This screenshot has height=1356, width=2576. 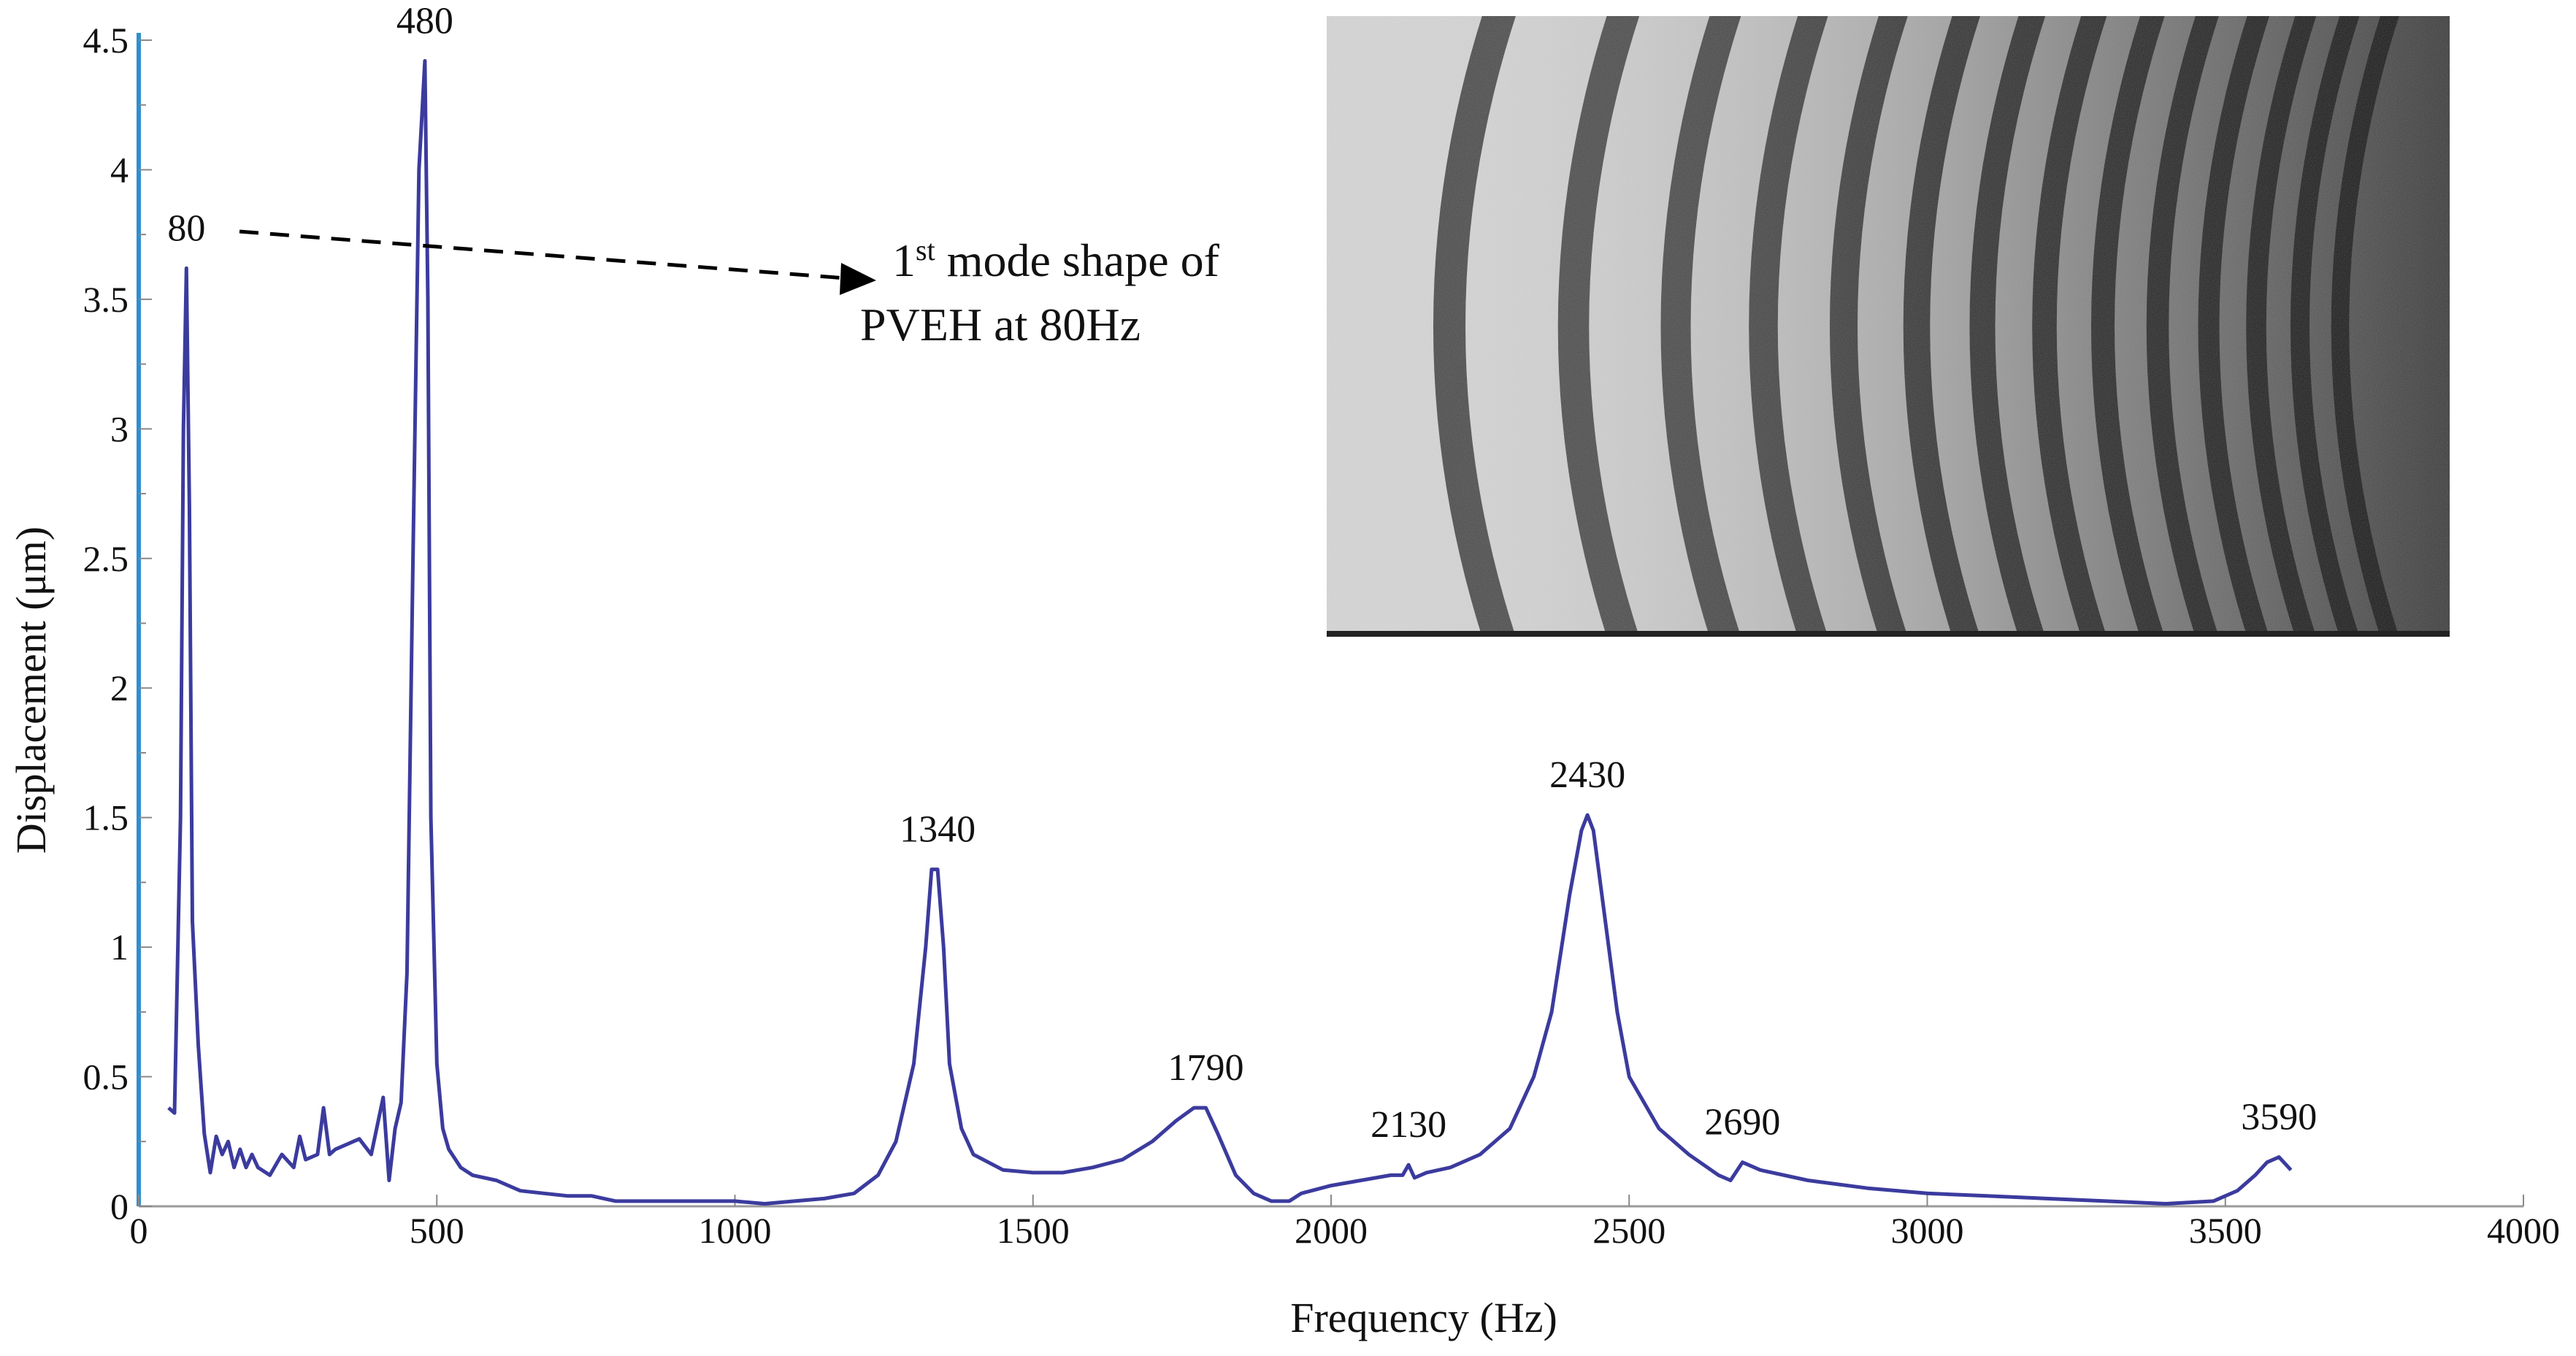 I want to click on y-tick-label: 4.5, so click(x=106, y=41).